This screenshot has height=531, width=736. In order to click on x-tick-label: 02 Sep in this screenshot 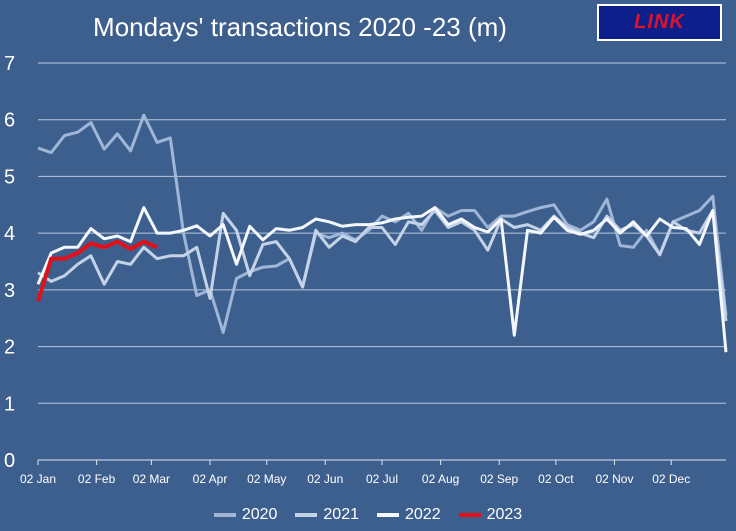, I will do `click(499, 479)`.